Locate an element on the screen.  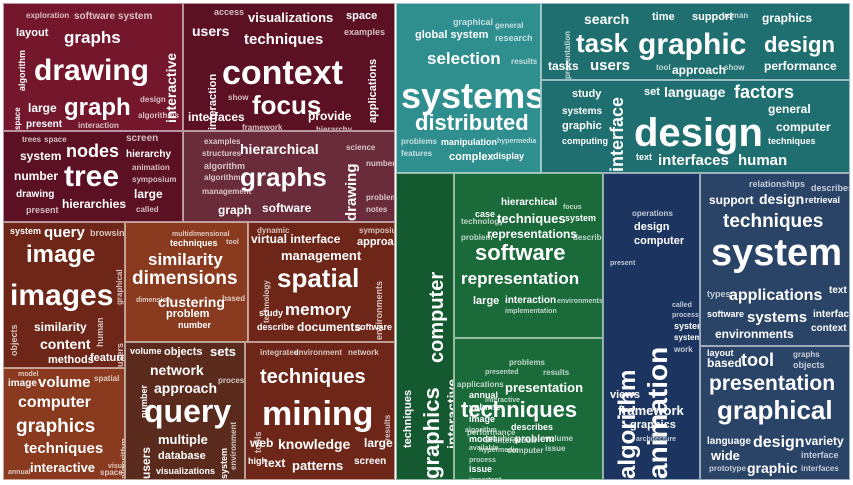
cell-word: images is located at coordinates (62, 295).